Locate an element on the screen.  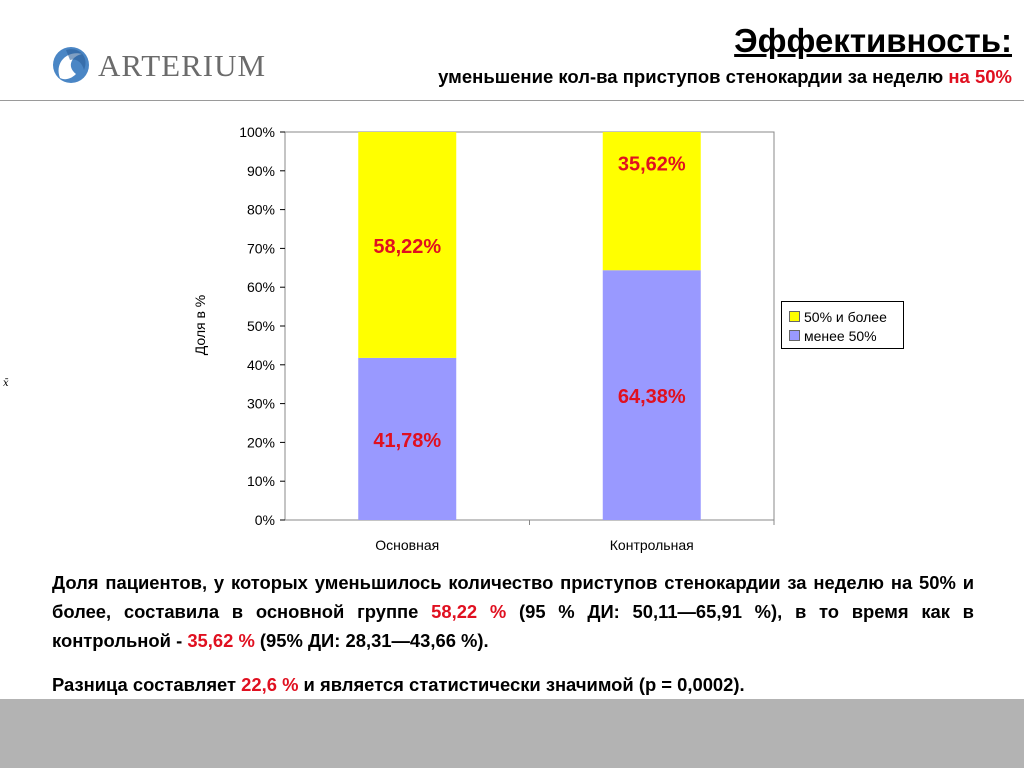
y-tick-label: 90% is located at coordinates (261, 171).